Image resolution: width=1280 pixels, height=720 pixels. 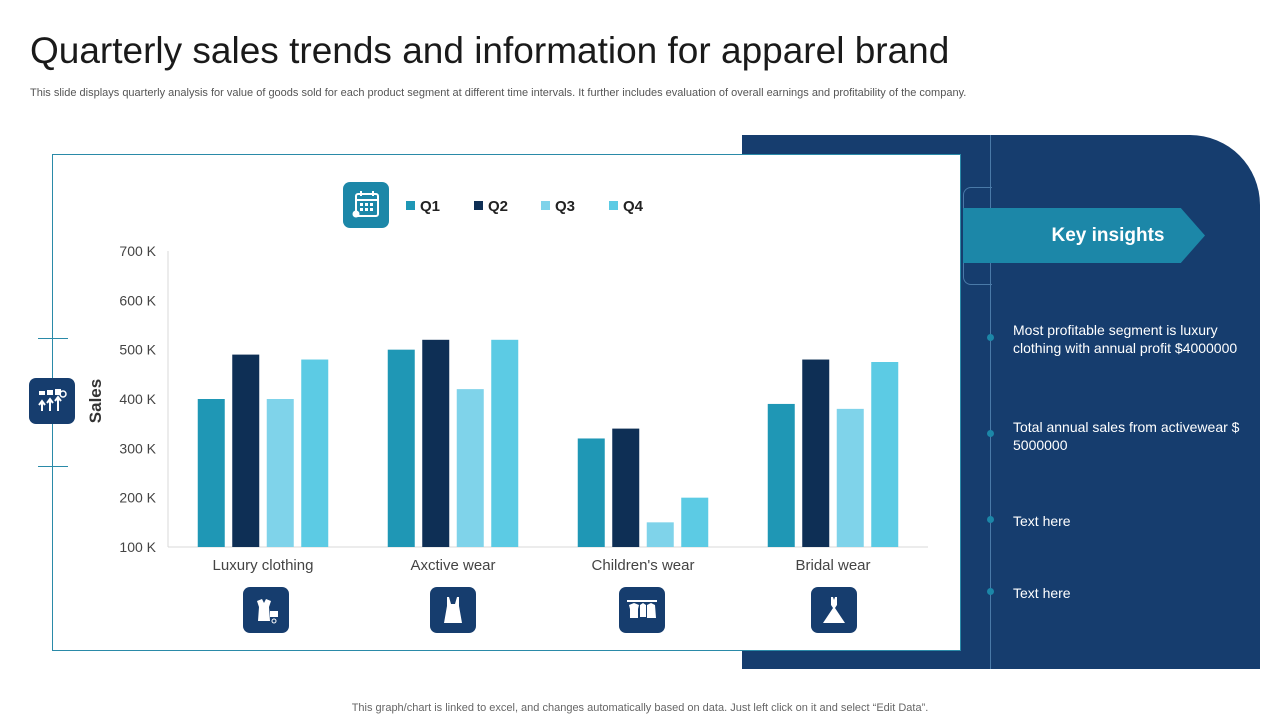 I want to click on calendar-icon, so click(x=366, y=205).